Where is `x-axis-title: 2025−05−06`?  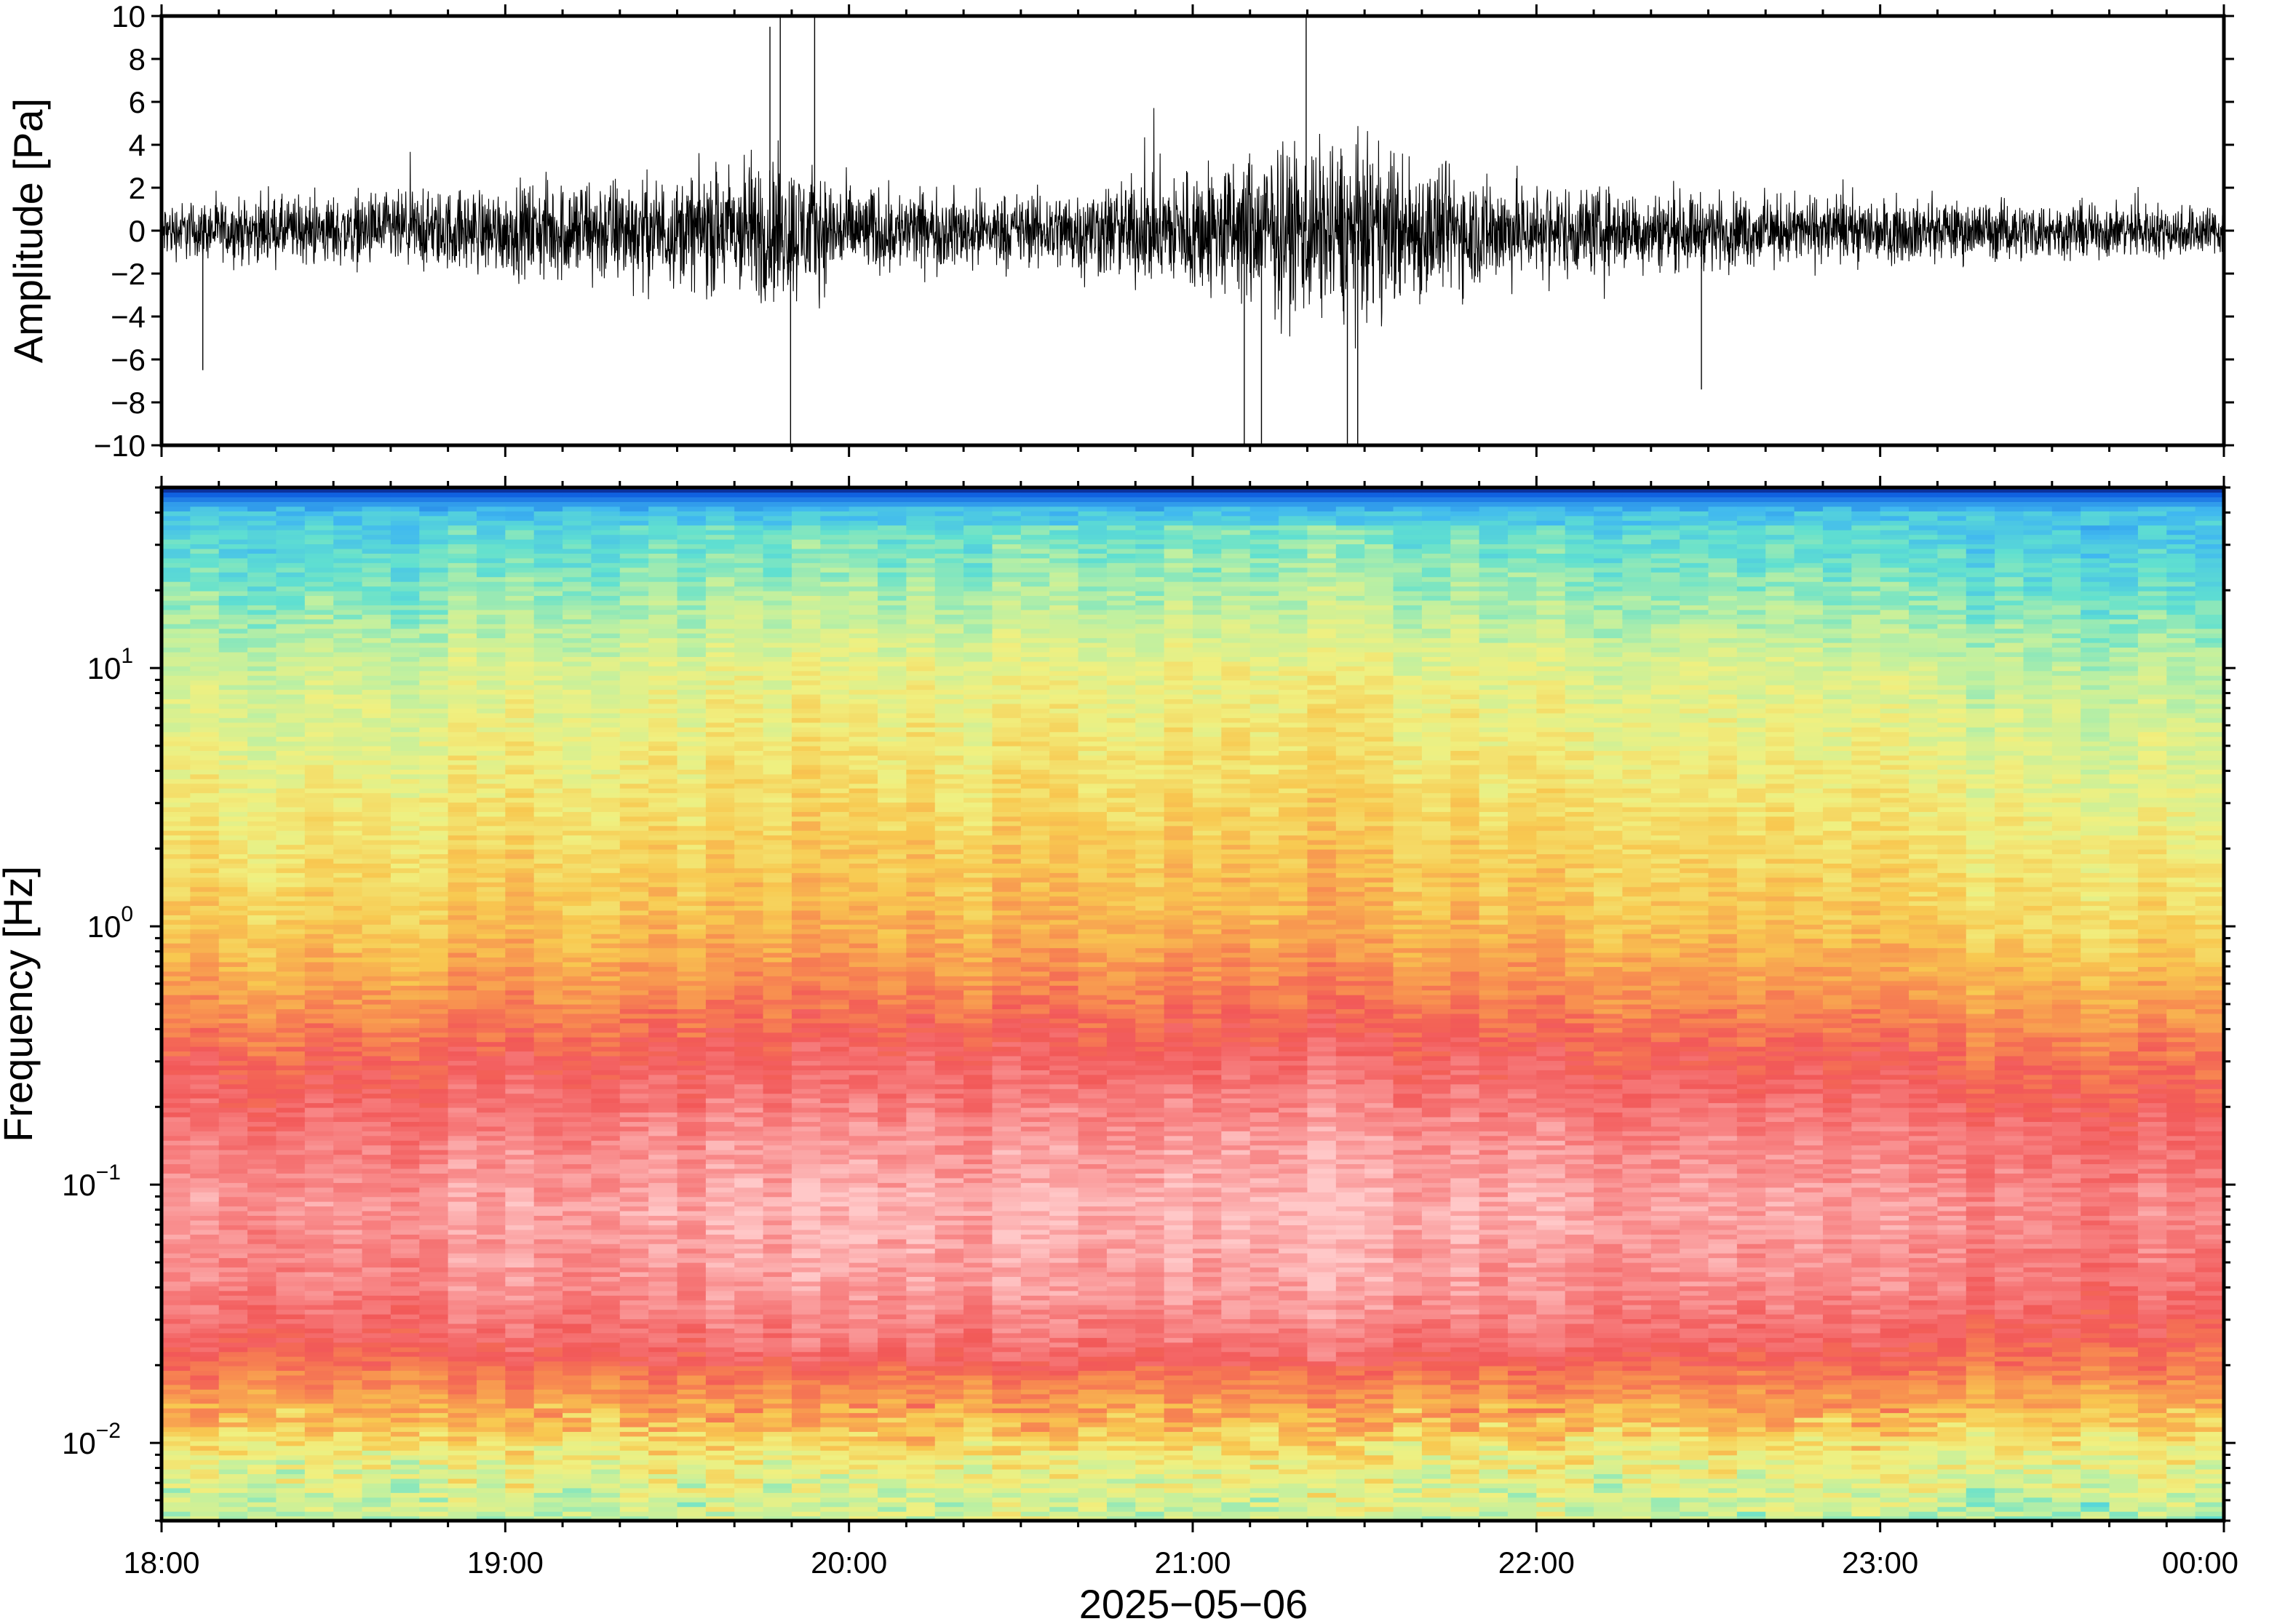 x-axis-title: 2025−05−06 is located at coordinates (1193, 1602).